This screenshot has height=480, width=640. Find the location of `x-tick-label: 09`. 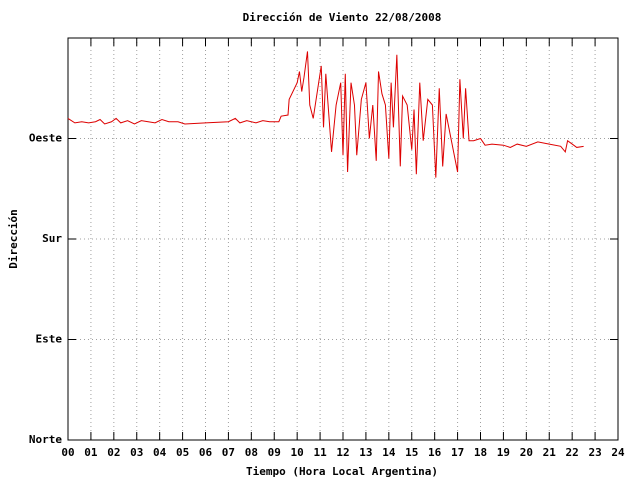

x-tick-label: 09 is located at coordinates (274, 452).